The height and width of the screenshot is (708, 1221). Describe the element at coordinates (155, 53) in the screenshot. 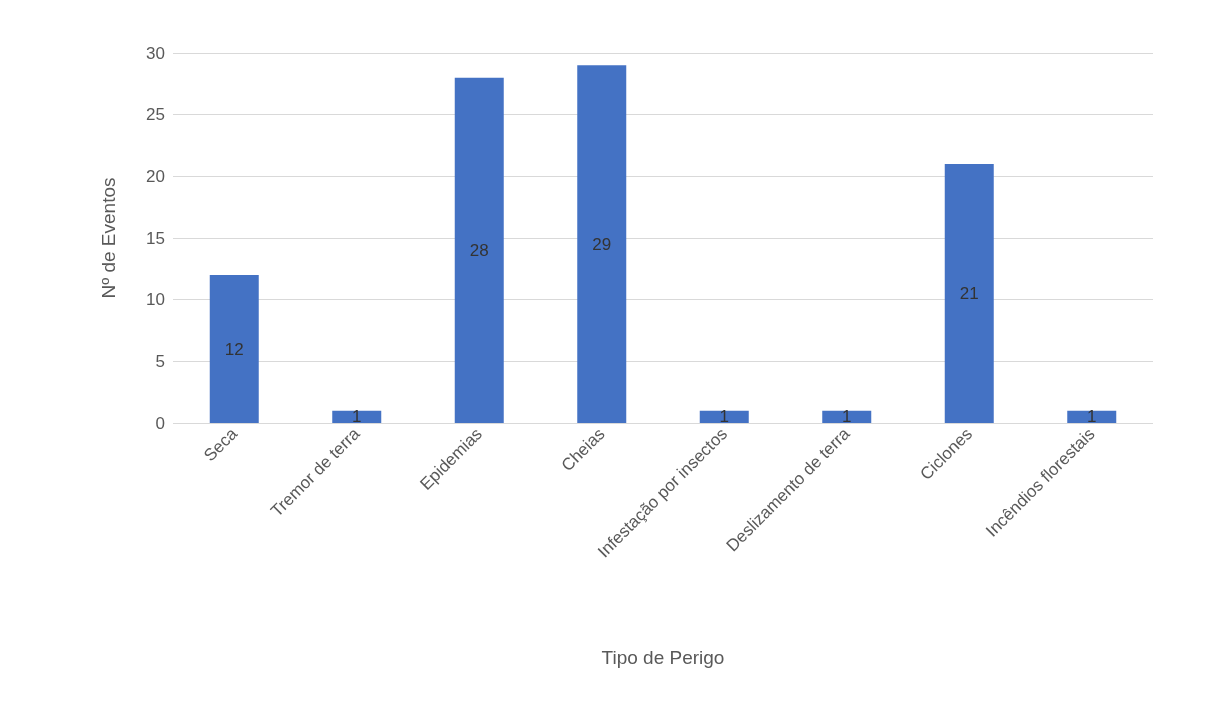

I see `y-tick-label: 30` at that location.